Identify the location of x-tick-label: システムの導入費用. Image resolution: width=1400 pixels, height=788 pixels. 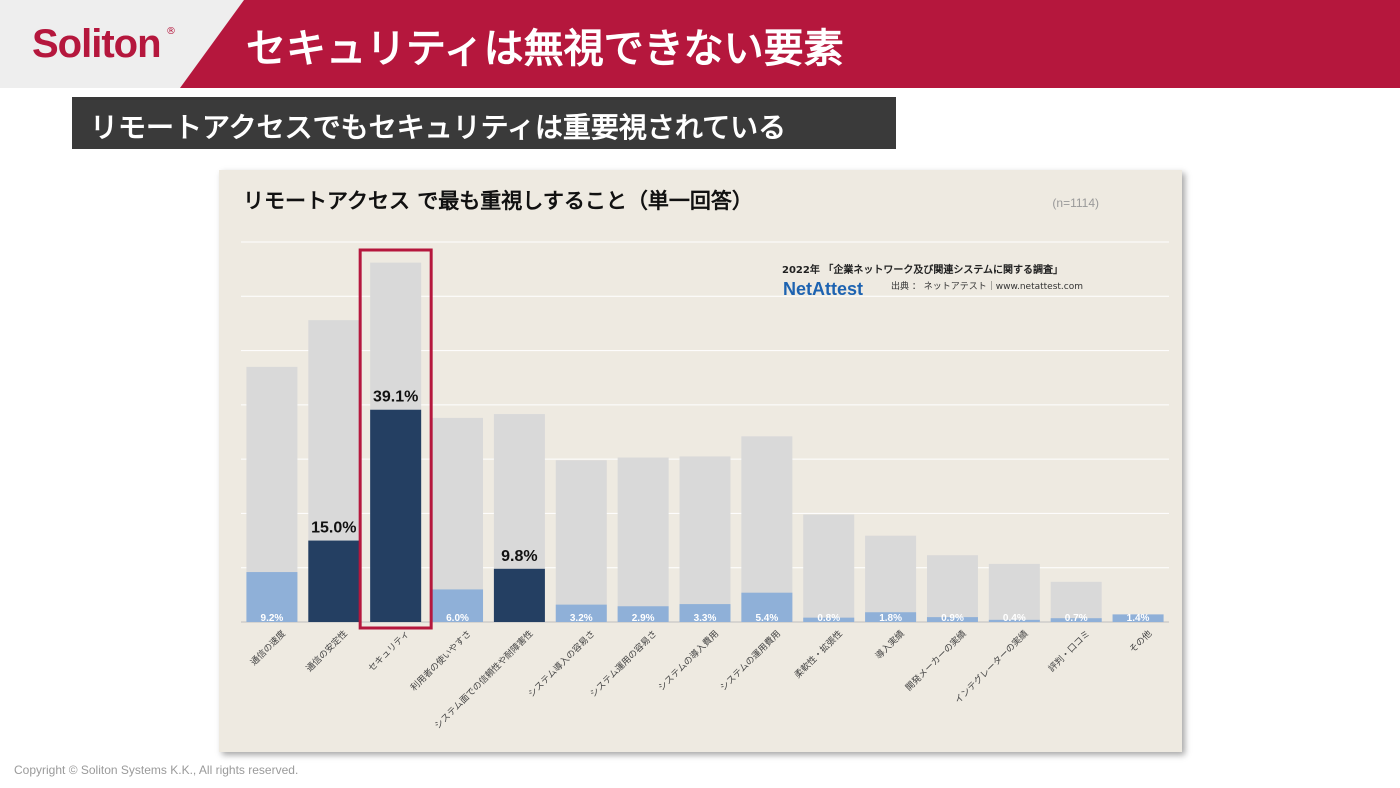
(689, 661).